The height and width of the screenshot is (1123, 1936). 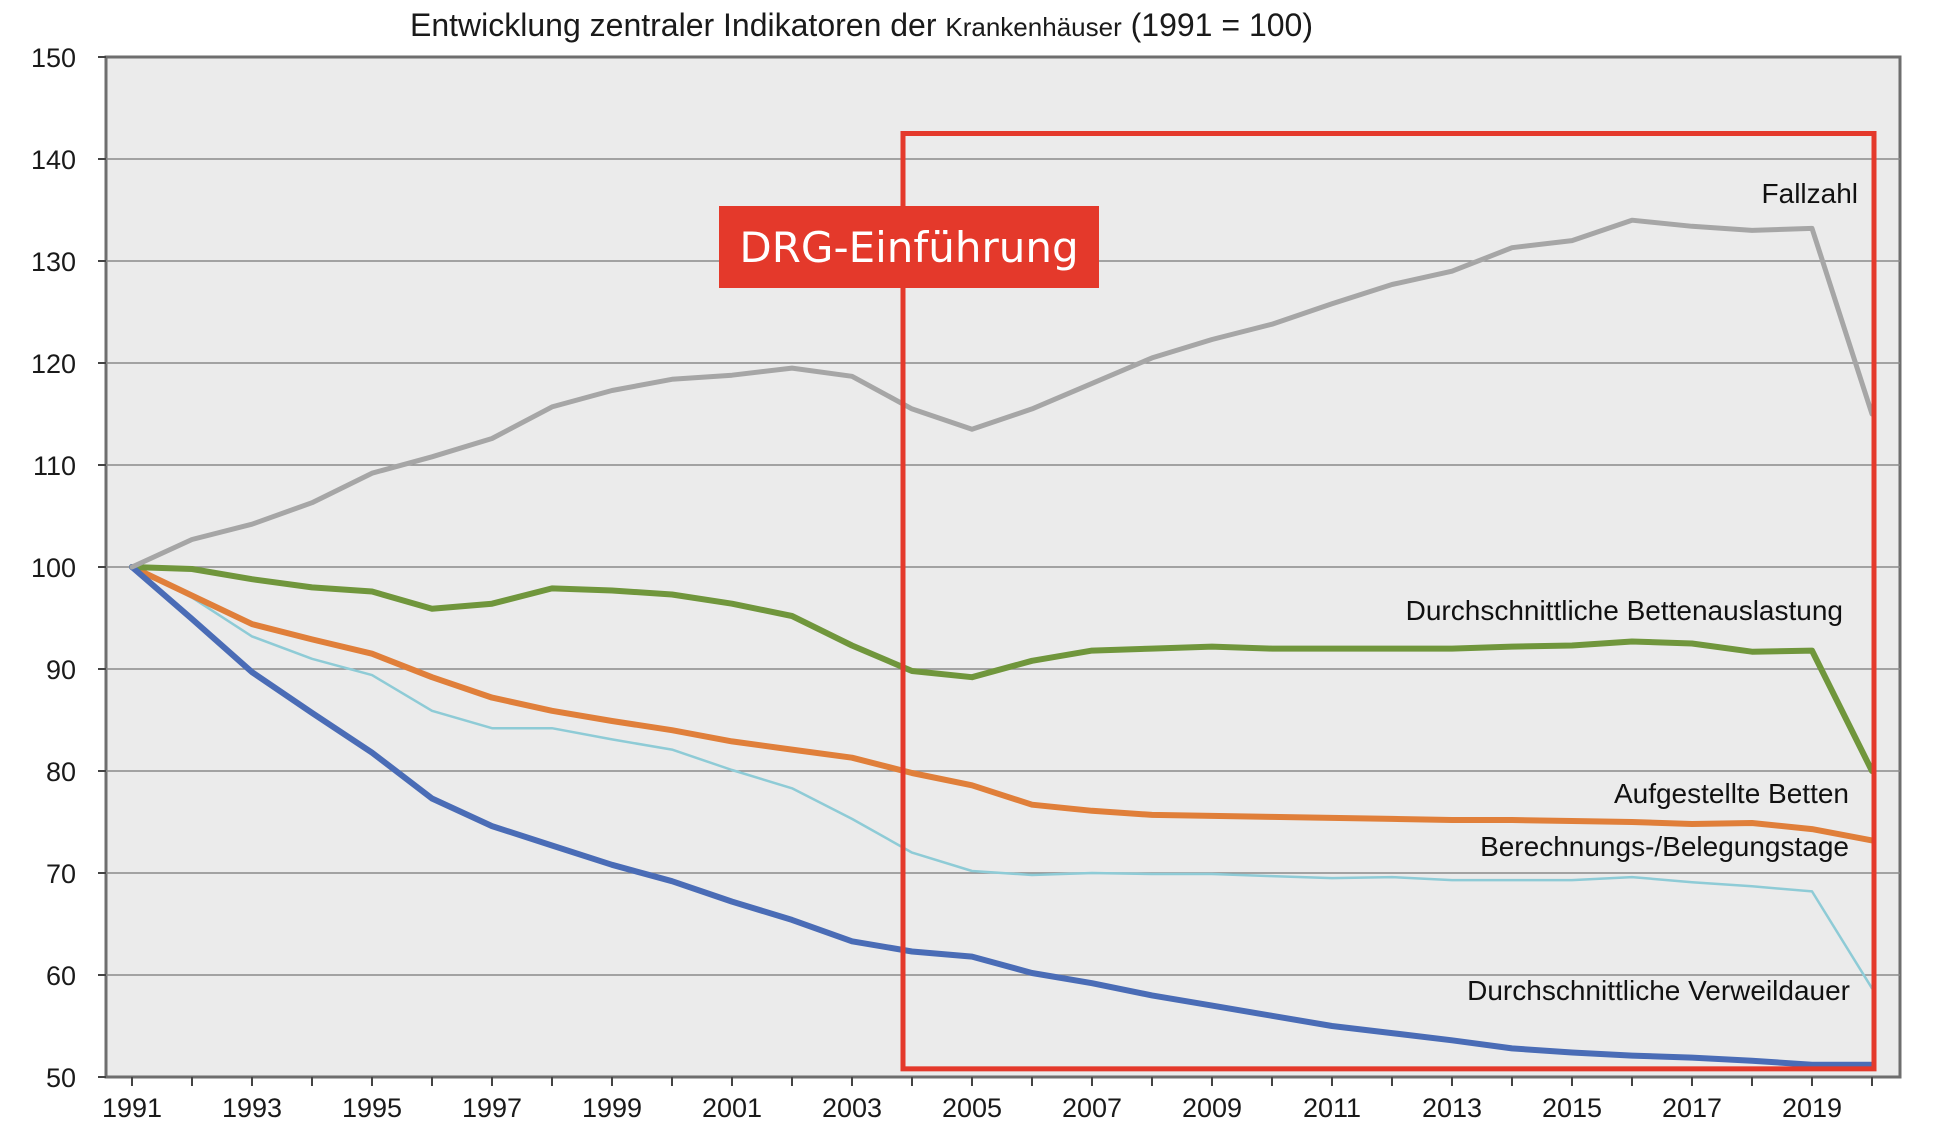 What do you see at coordinates (1692, 1108) in the screenshot?
I see `x-tick-label: 2017` at bounding box center [1692, 1108].